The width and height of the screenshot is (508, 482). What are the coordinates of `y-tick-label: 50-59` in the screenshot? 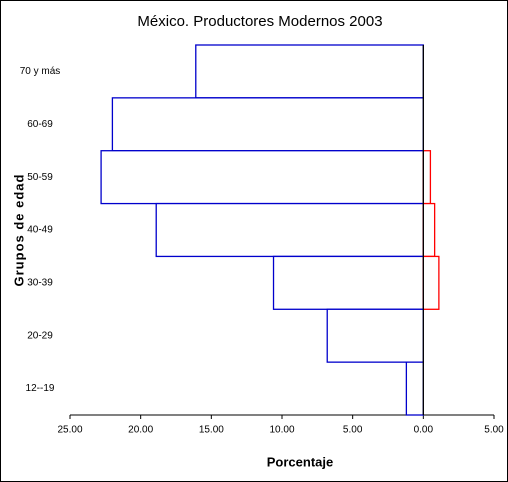 It's located at (40, 177).